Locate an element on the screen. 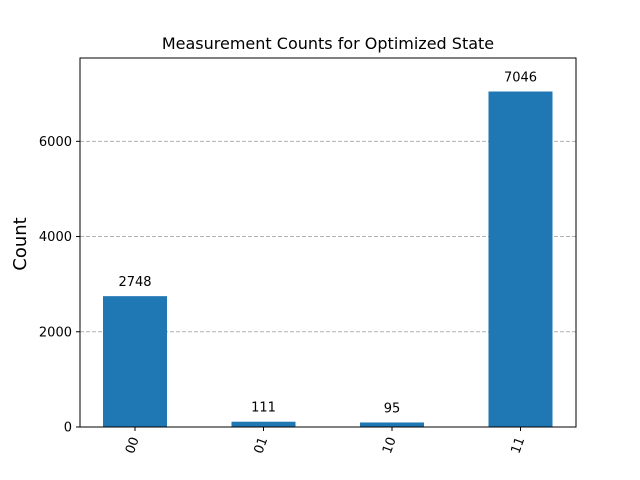 The height and width of the screenshot is (480, 640). x-tick-label-01: 01 is located at coordinates (262, 445).